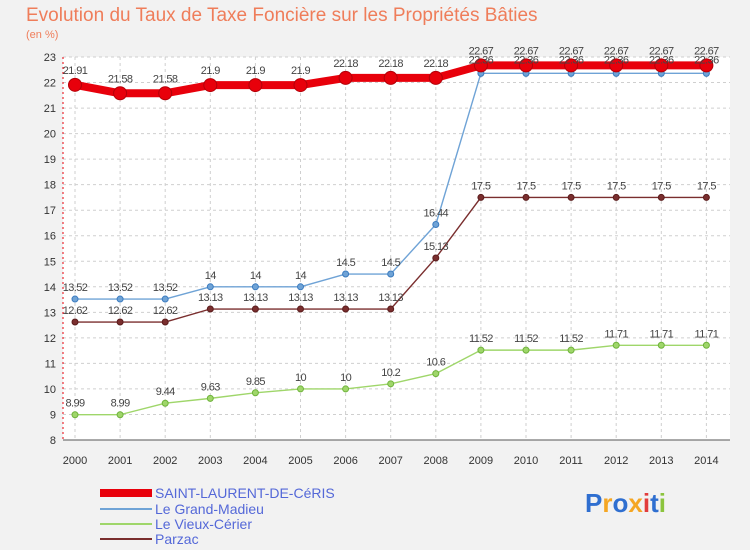 The height and width of the screenshot is (550, 750). Describe the element at coordinates (526, 339) in the screenshot. I see `data-label: 11.52` at that location.